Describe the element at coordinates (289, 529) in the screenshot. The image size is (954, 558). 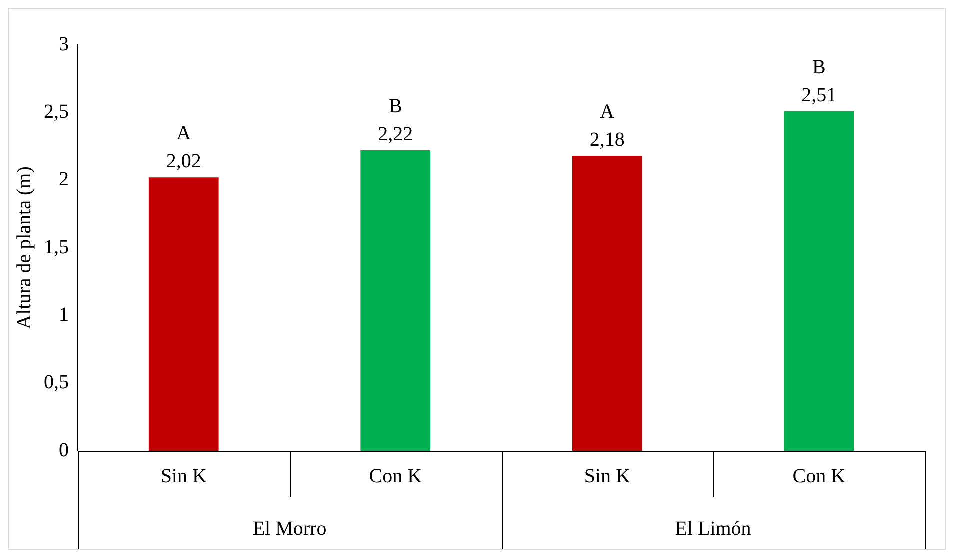
I see `text: El Morro` at that location.